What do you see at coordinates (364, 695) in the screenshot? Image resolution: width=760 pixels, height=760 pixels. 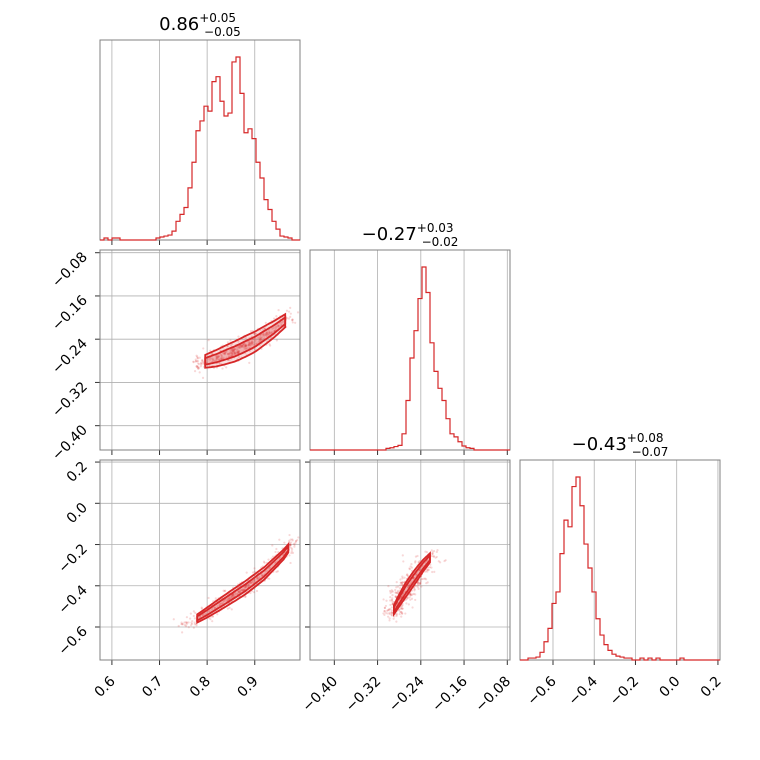 I see `x-tick-label: −0.32` at bounding box center [364, 695].